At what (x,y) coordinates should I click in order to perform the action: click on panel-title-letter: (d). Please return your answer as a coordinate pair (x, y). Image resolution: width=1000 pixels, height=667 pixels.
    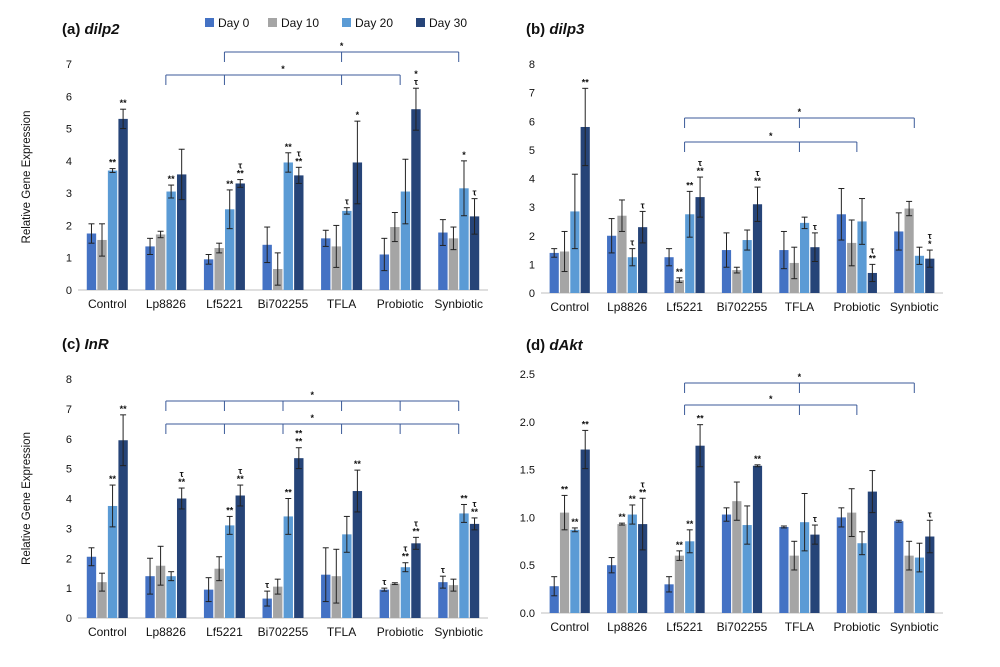
    Looking at the image, I should click on (537, 345).